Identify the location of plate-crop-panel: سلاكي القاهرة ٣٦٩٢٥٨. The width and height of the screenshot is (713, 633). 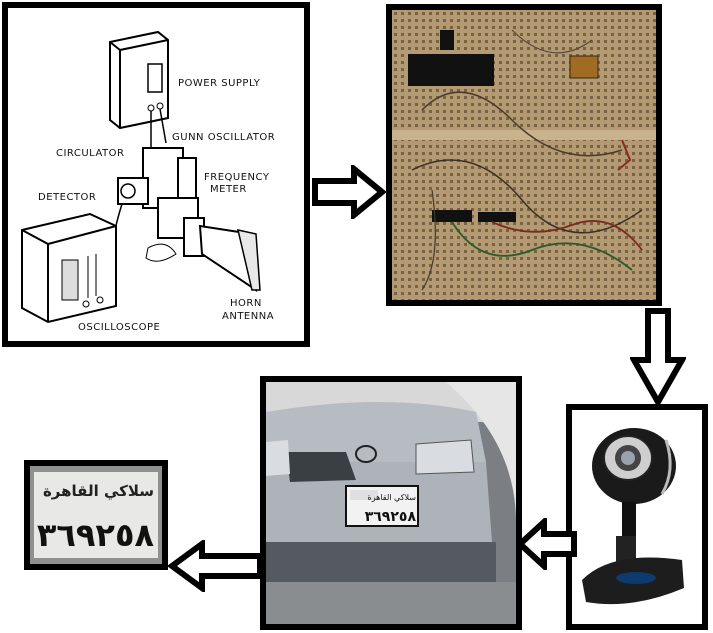
(96, 515).